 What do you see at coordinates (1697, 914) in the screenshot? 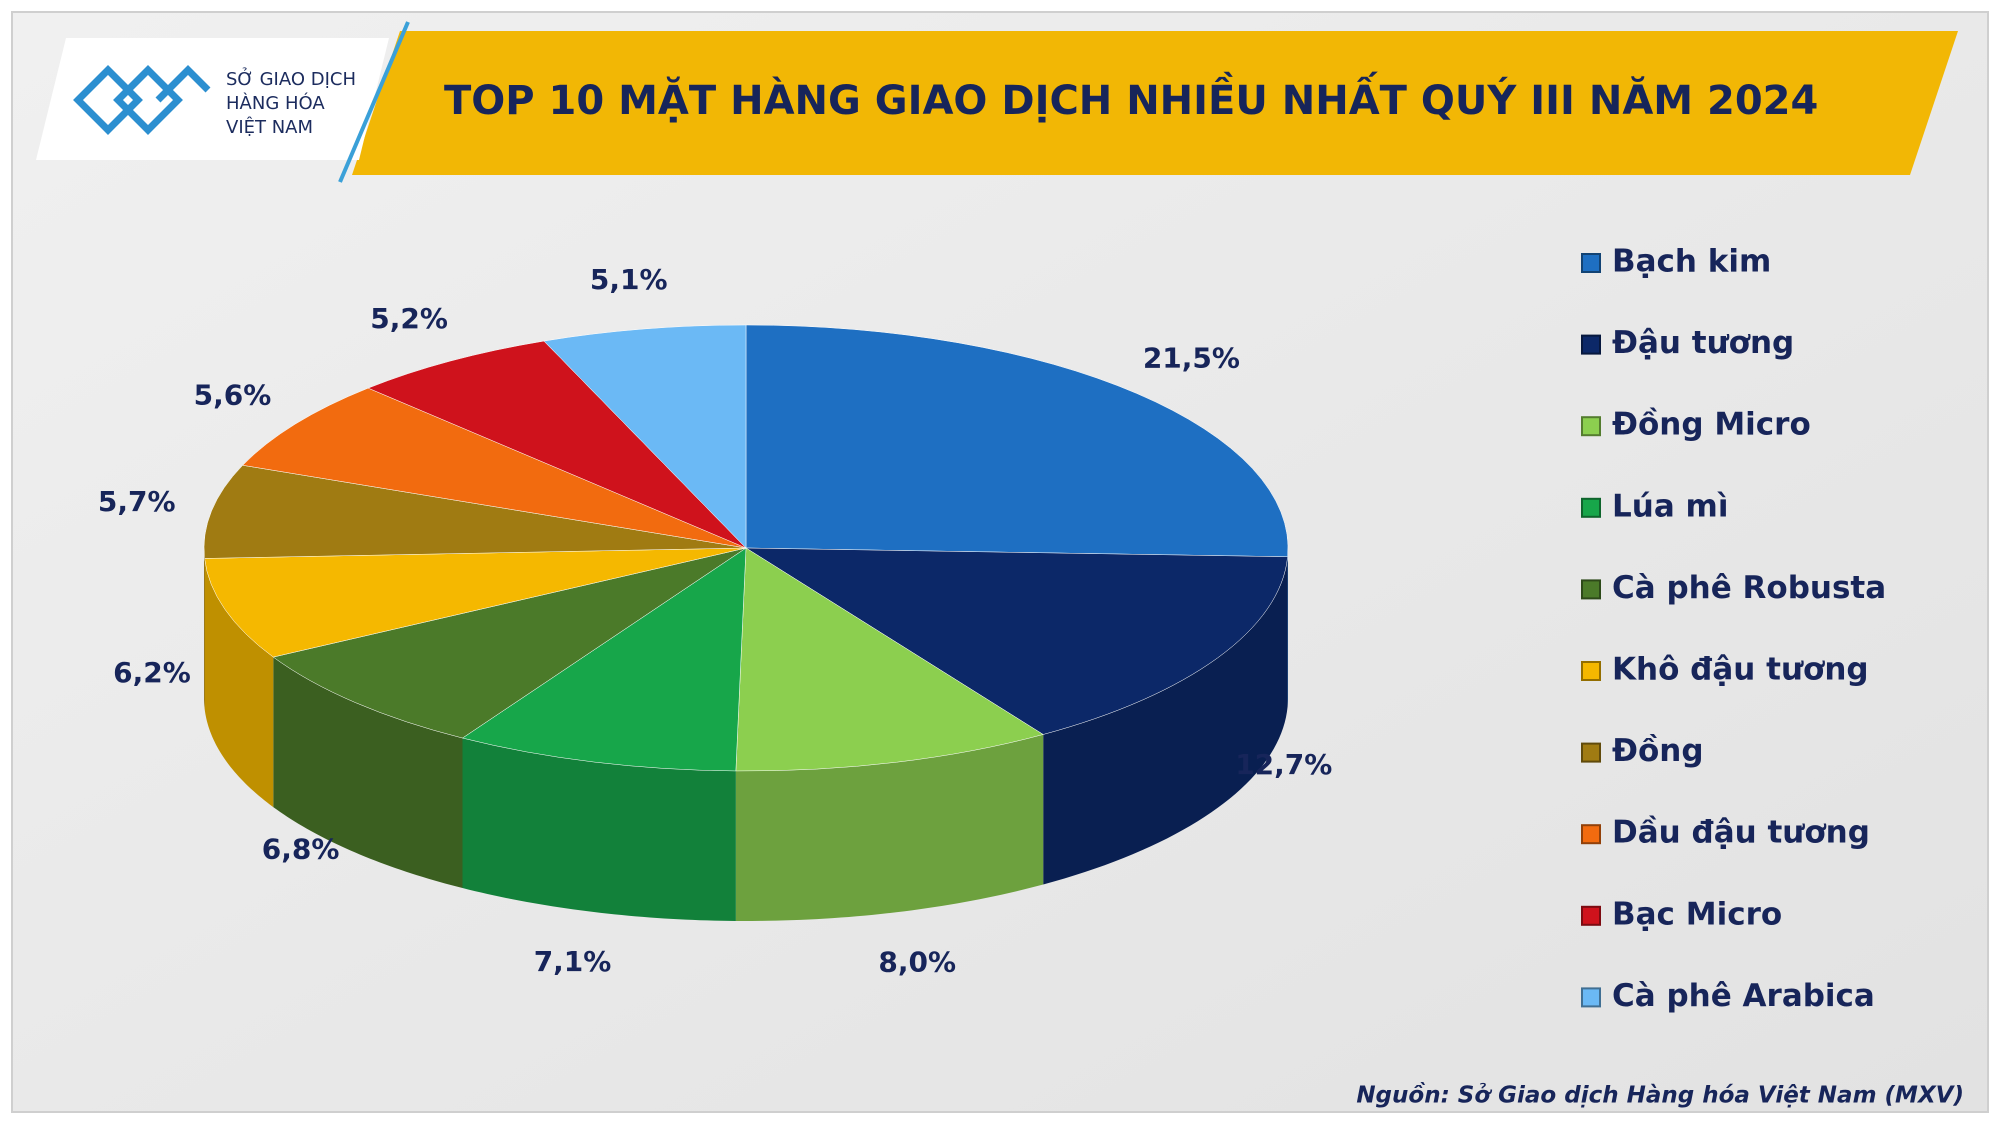
I see `legend-label: Bạc Micro` at bounding box center [1697, 914].